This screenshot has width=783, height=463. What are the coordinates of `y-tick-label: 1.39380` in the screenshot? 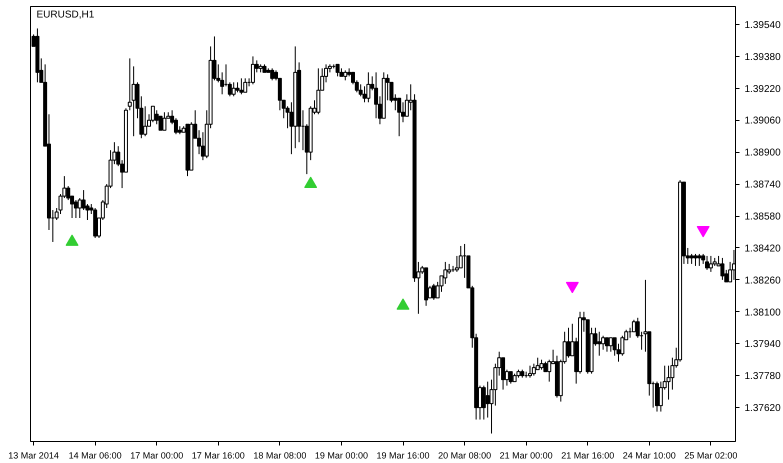 It's located at (763, 57).